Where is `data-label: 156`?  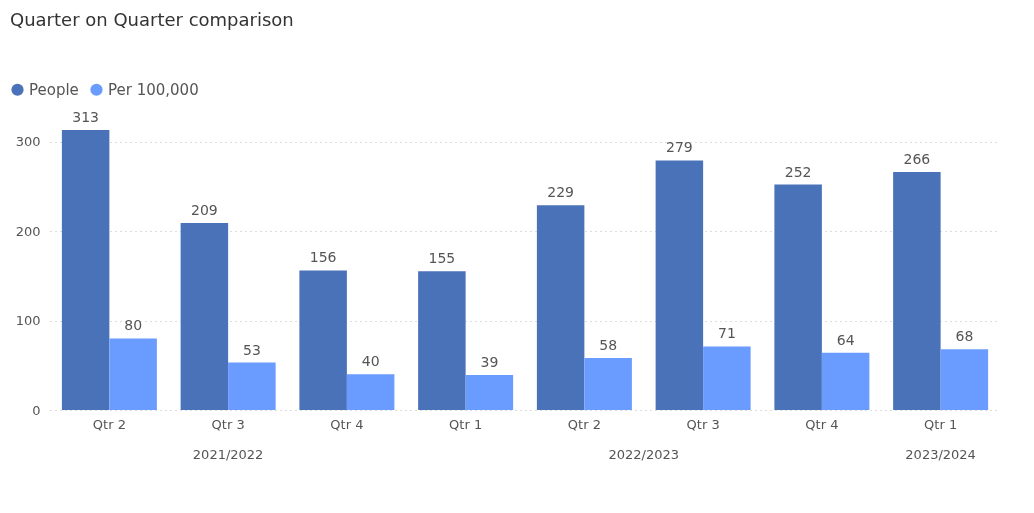 data-label: 156 is located at coordinates (323, 257).